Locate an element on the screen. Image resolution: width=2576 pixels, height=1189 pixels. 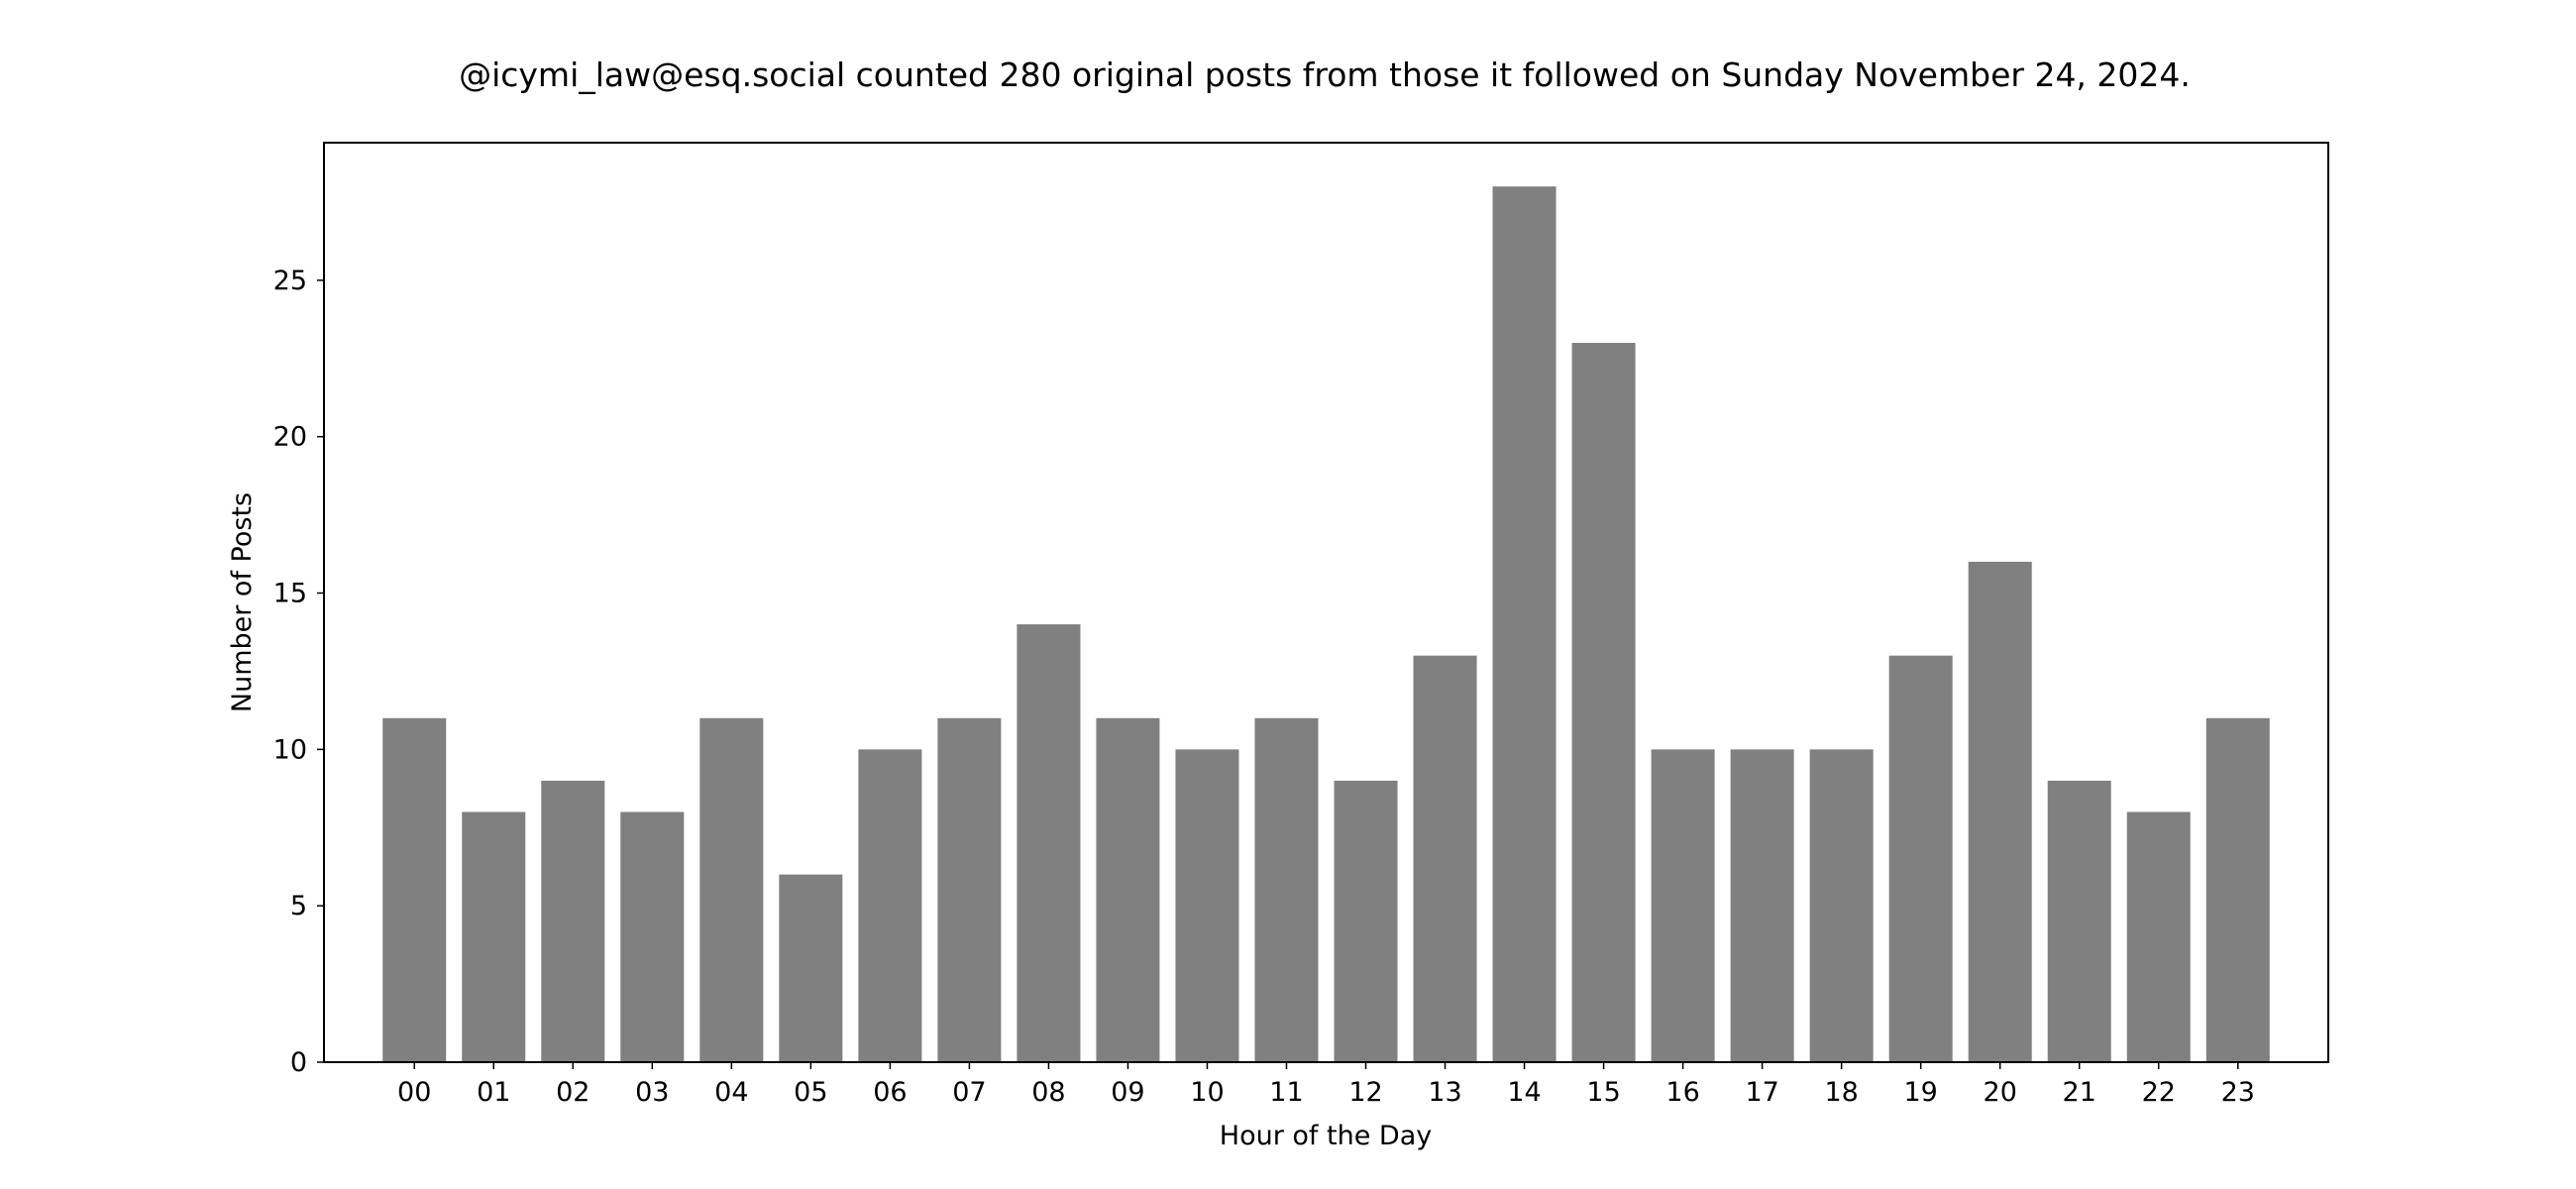
x-tick-label: 11 is located at coordinates (1286, 1093).